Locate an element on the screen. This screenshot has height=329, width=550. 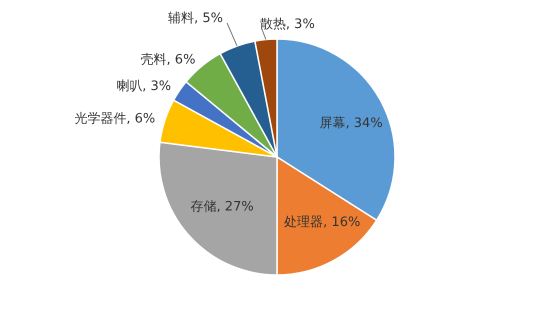
slice-label: 辅料, 5% is located at coordinates (196, 18).